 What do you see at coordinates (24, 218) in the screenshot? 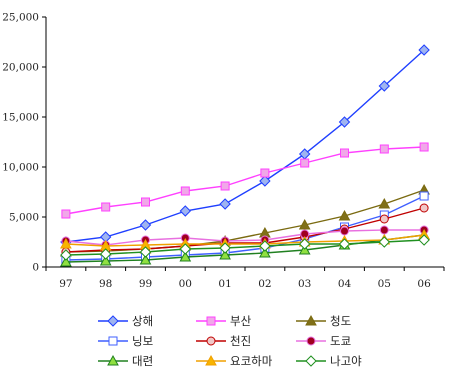
I see `y-tick-label: 5,000` at bounding box center [24, 218].